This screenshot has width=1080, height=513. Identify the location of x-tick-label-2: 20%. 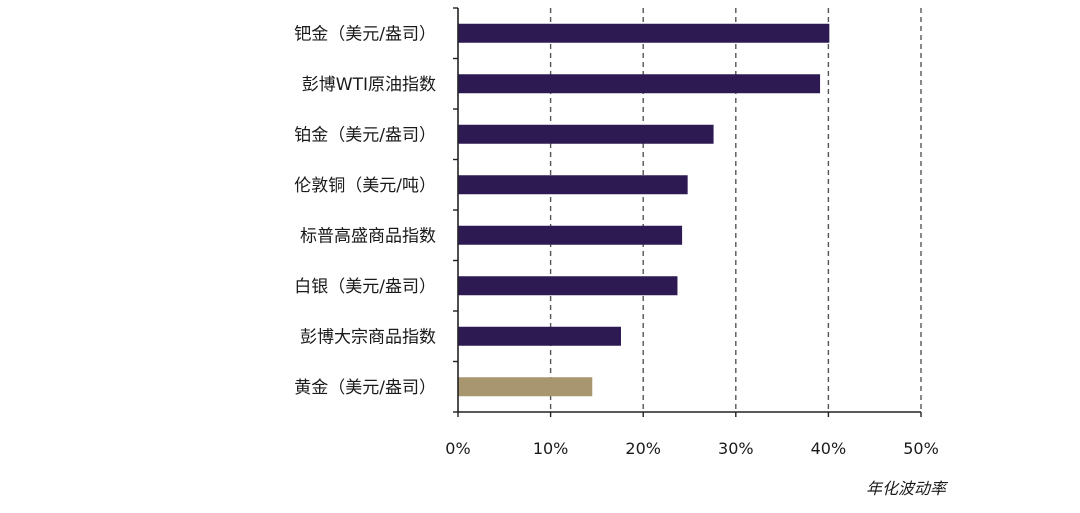
(643, 448).